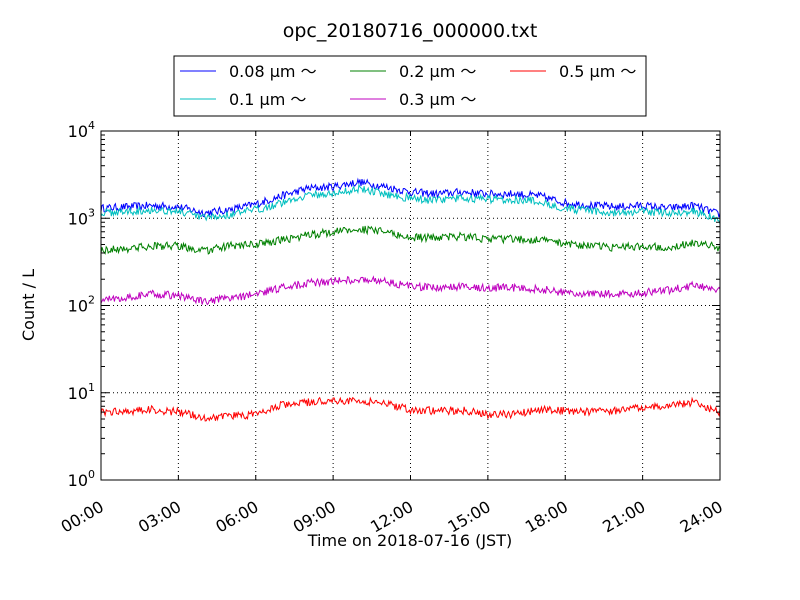 The image size is (800, 600). I want to click on x-tick-label: 03:00, so click(159, 517).